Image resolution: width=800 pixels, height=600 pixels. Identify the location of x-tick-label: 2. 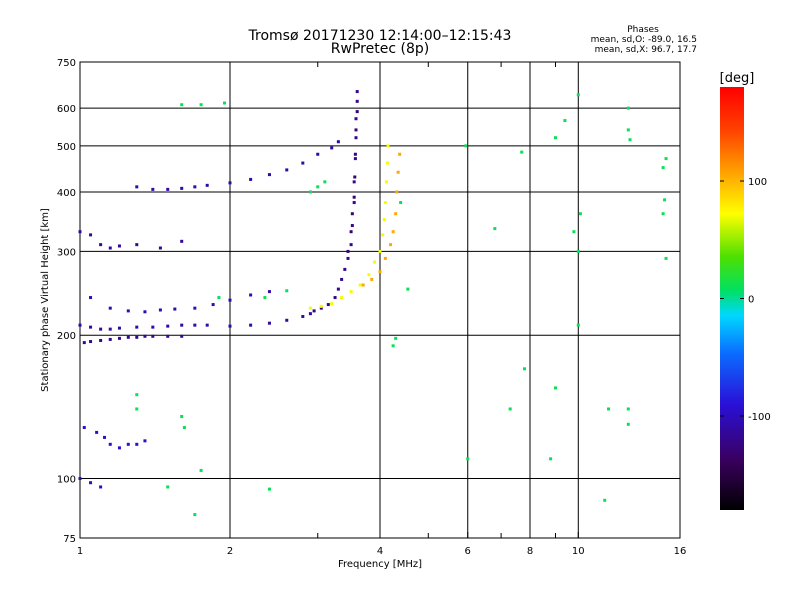
(230, 551).